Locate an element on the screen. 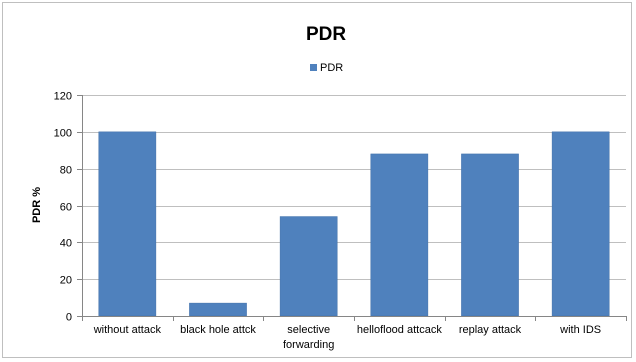 The height and width of the screenshot is (362, 636). x-tick-label: black hole attck is located at coordinates (218, 330).